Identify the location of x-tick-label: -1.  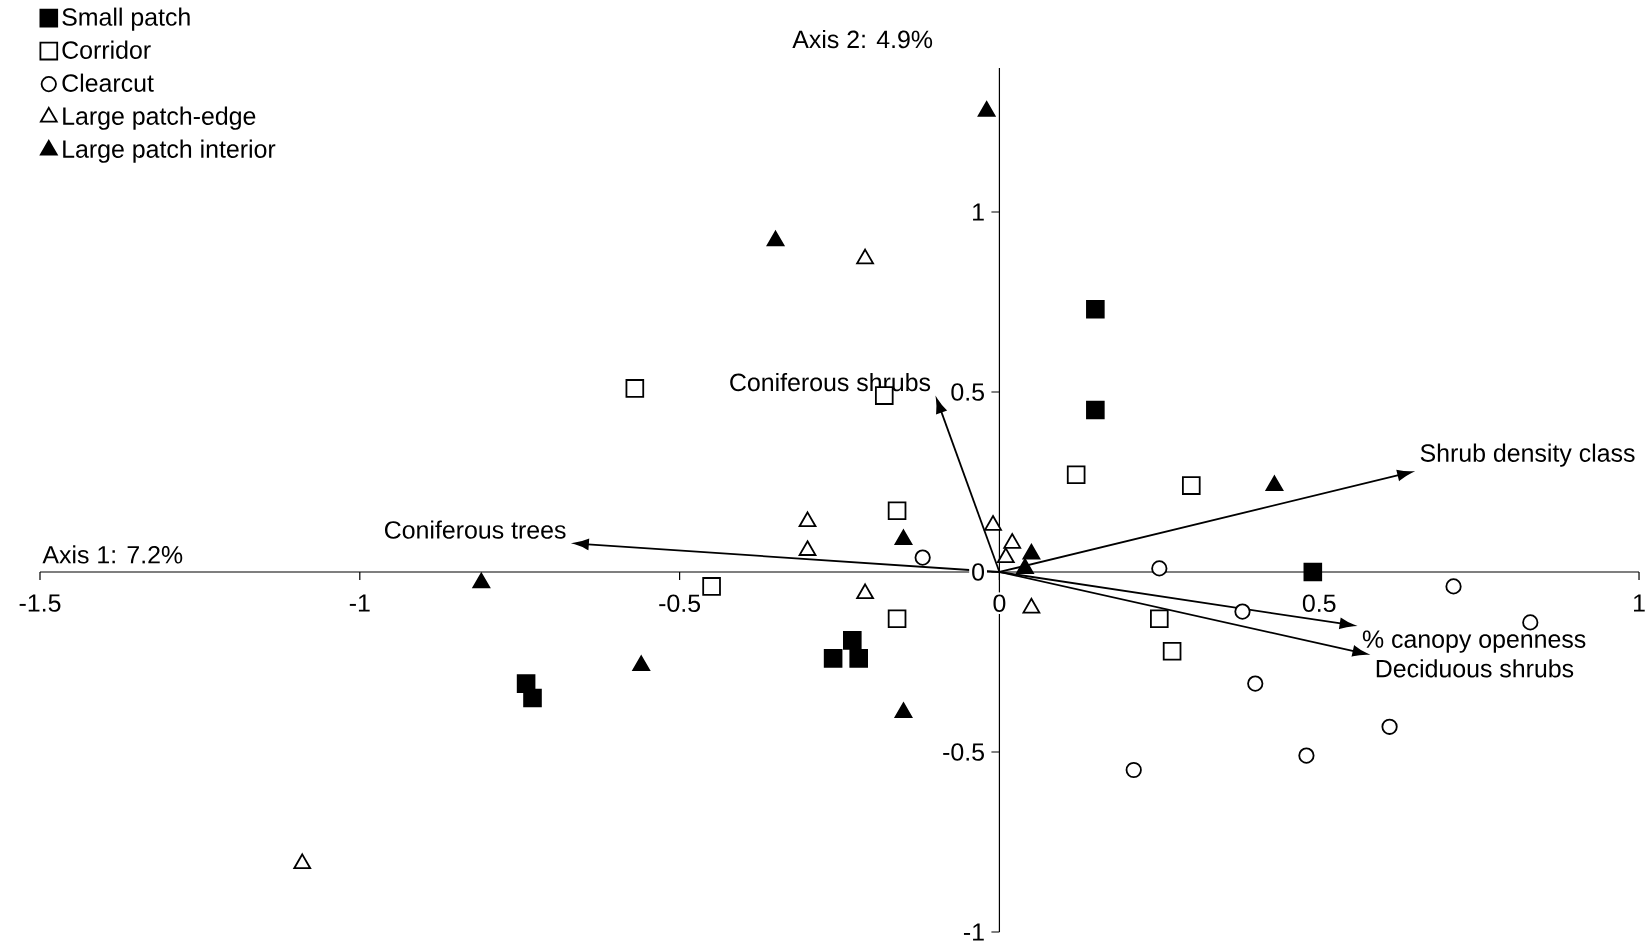
(359, 603).